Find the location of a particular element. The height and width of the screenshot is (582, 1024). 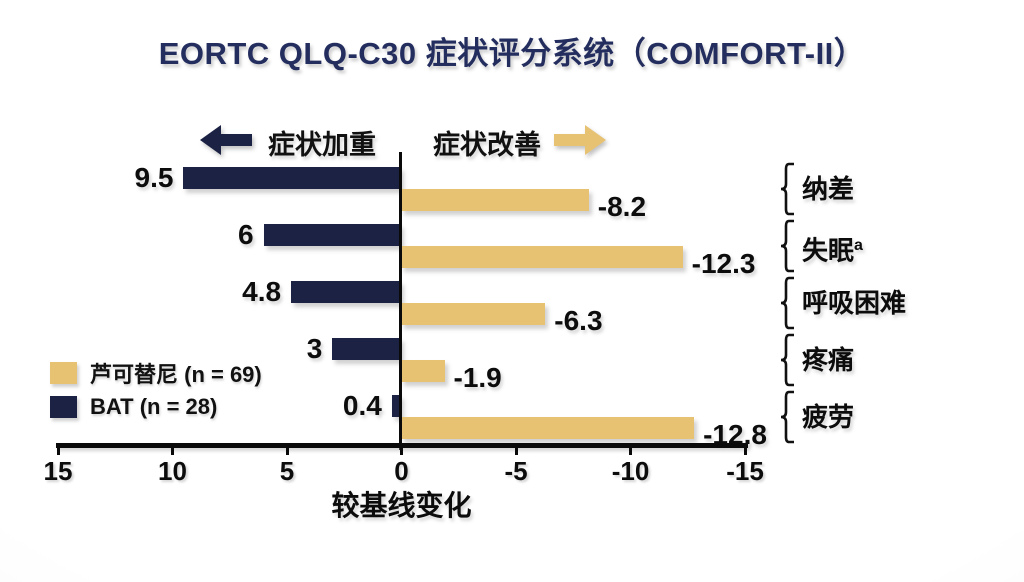

chart-title: EORTC QLQ-C30 症状评分系统（COMFORT-II） is located at coordinates (512, 53).